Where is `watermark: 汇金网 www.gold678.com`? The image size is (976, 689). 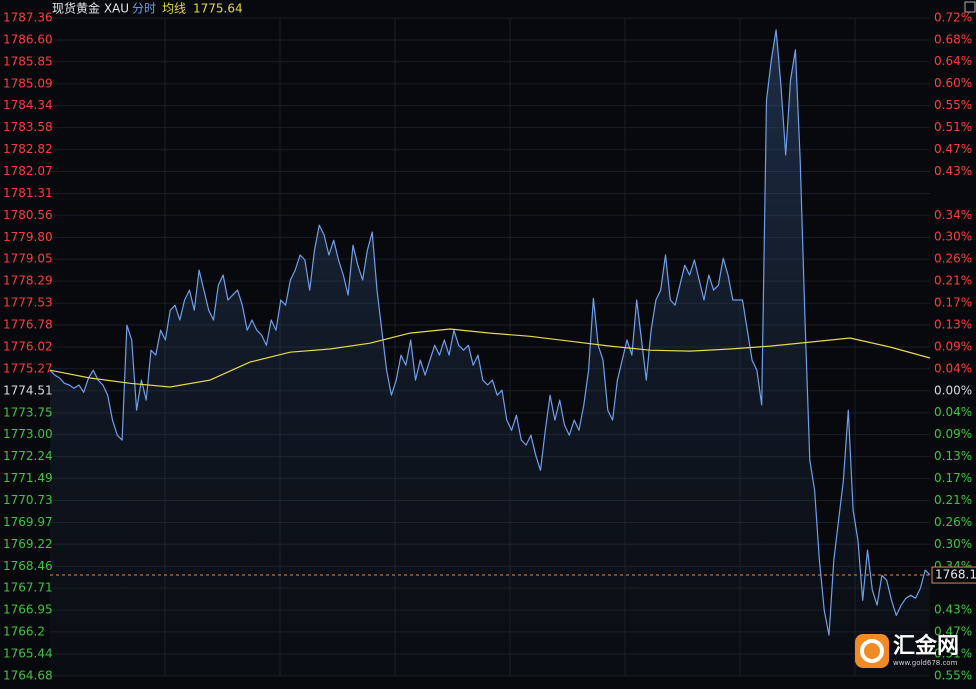 watermark: 汇金网 www.gold678.com is located at coordinates (907, 650).